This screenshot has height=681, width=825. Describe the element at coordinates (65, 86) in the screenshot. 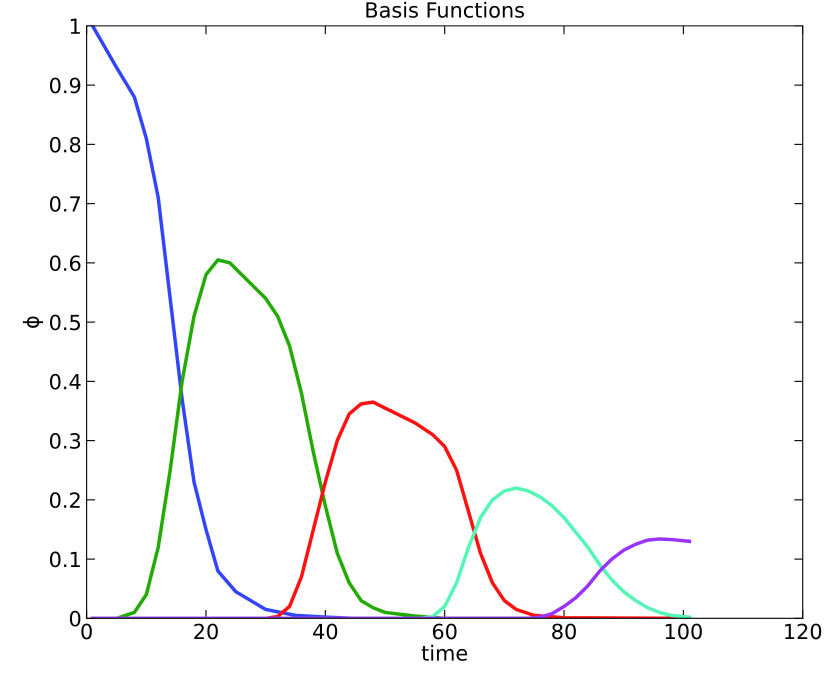

I see `y-tick-label: 0.9` at that location.